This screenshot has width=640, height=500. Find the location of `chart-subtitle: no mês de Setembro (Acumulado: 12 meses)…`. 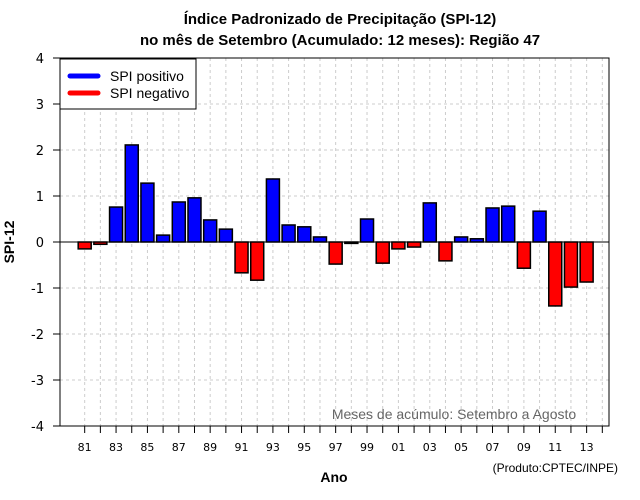

chart-subtitle: no mês de Setembro (Acumulado: 12 meses)… is located at coordinates (340, 40).